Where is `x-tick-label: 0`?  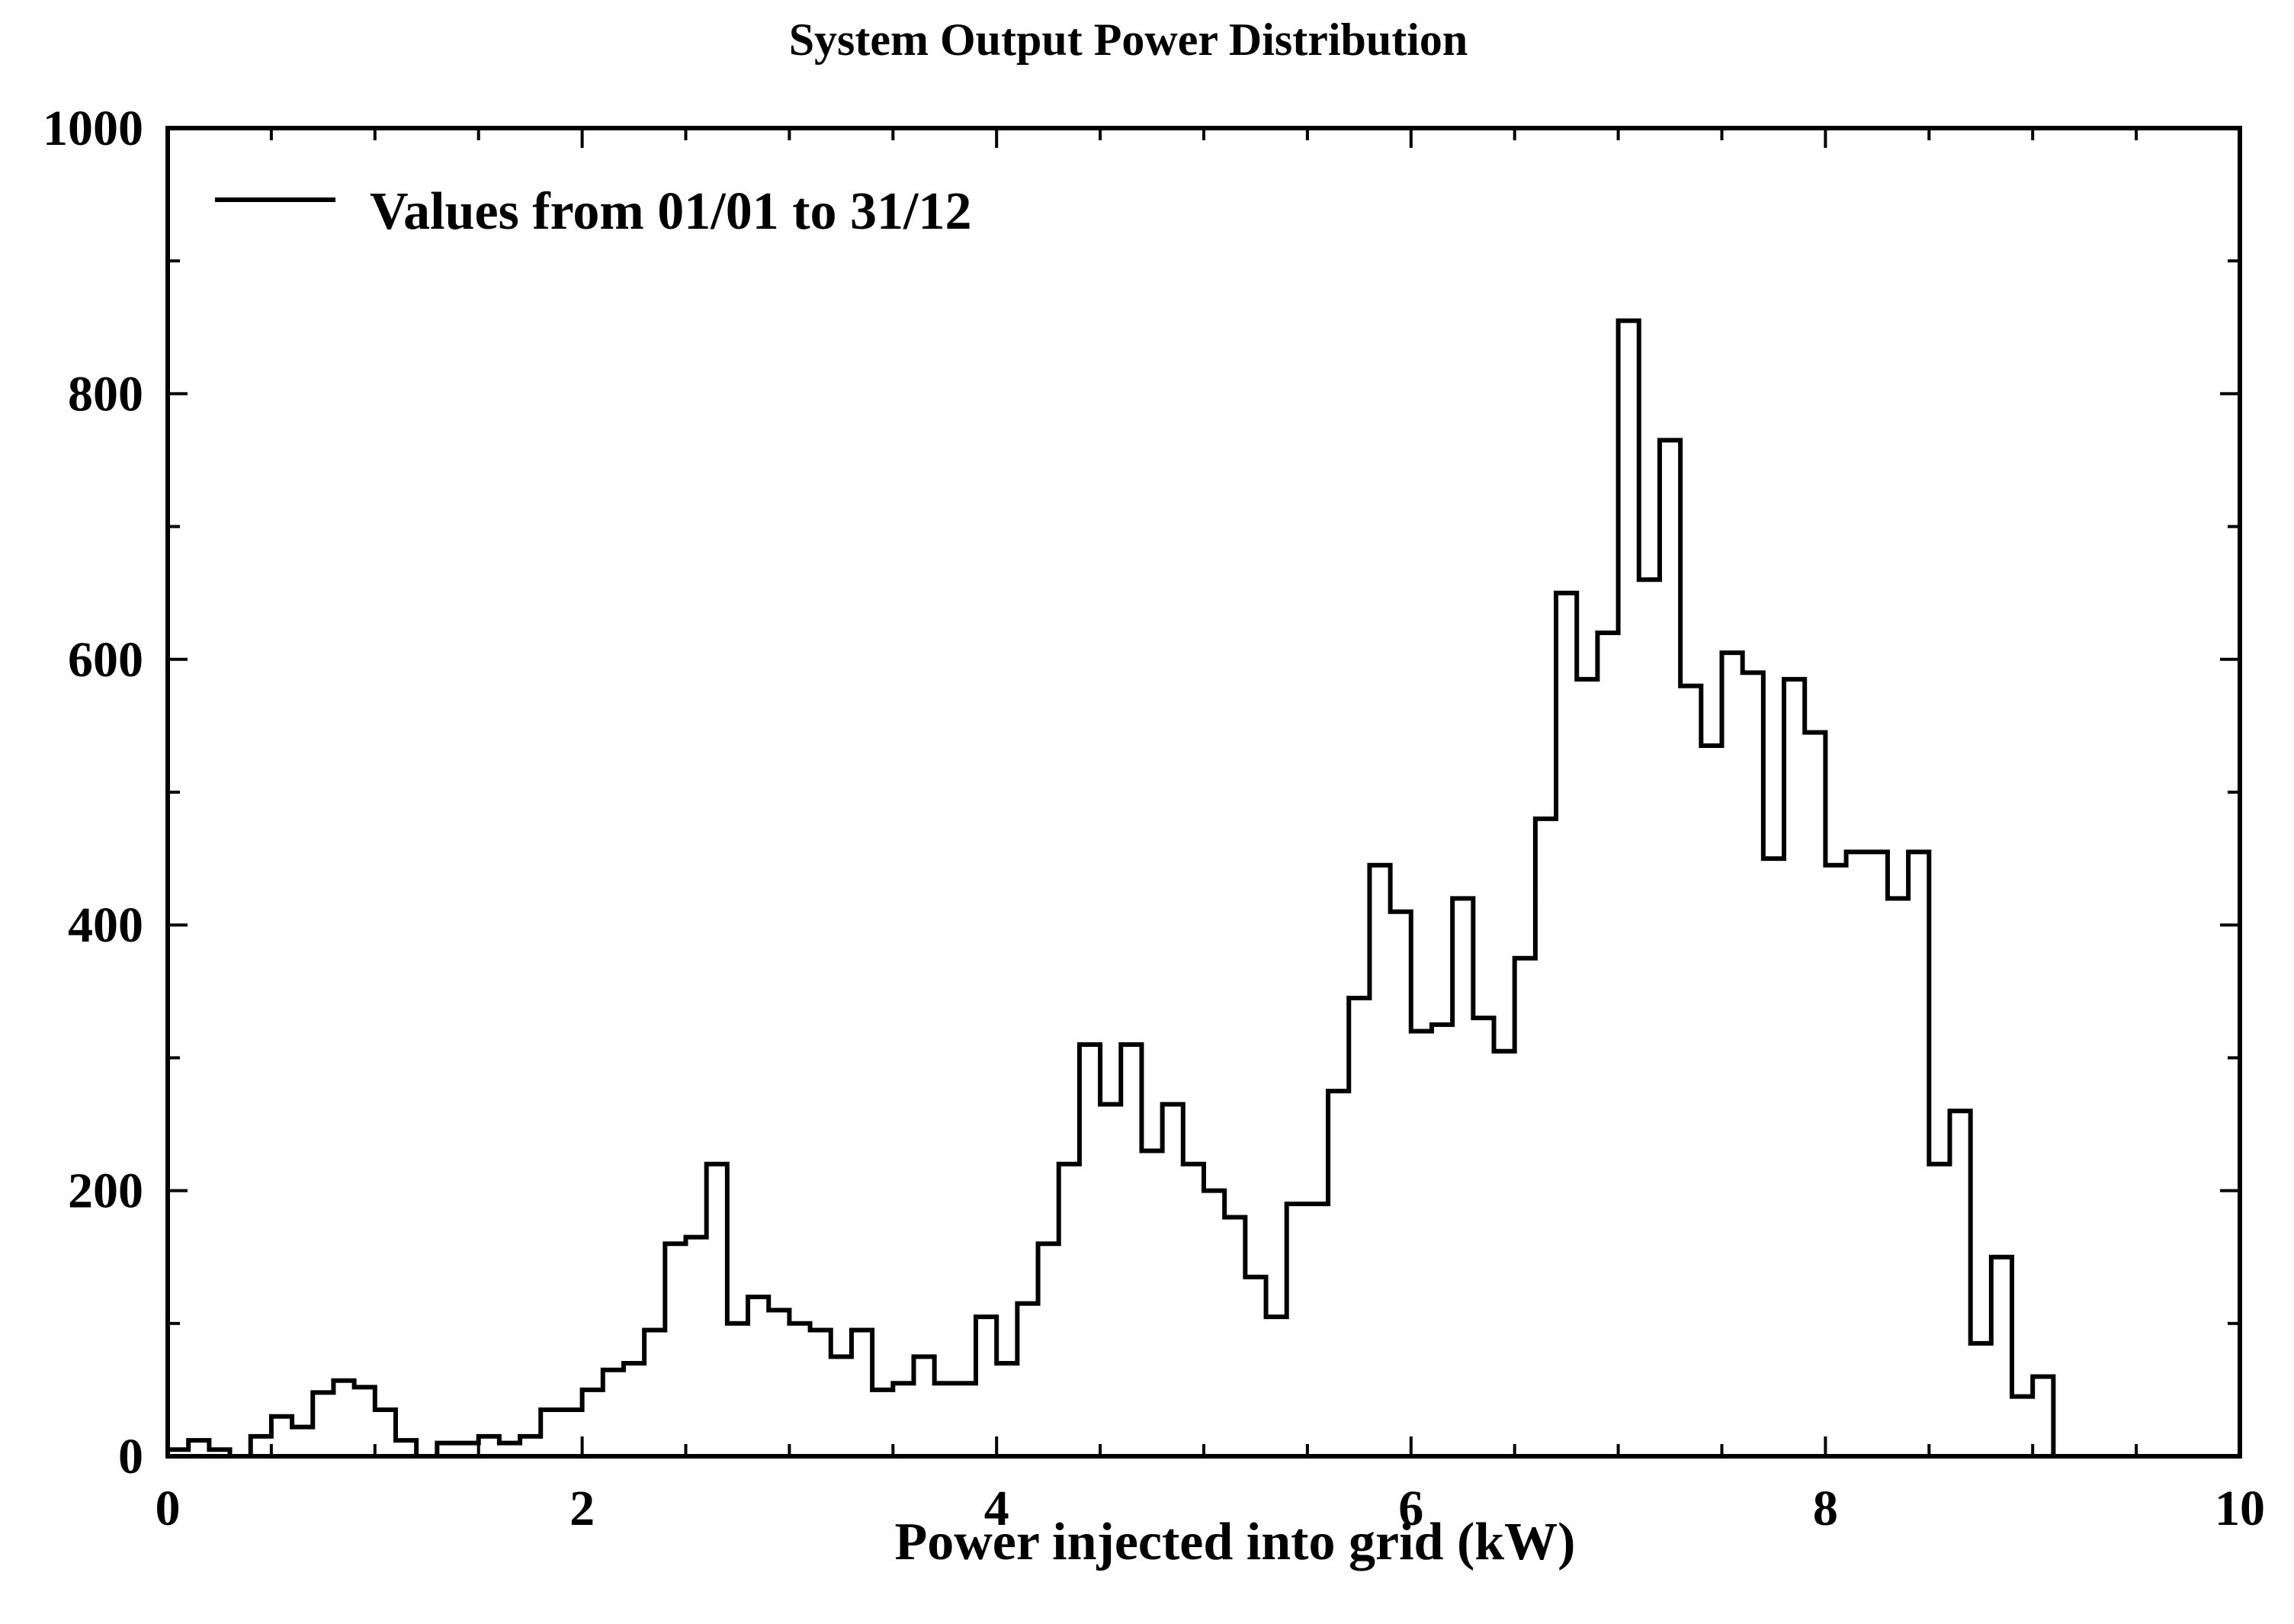 x-tick-label: 0 is located at coordinates (168, 1508).